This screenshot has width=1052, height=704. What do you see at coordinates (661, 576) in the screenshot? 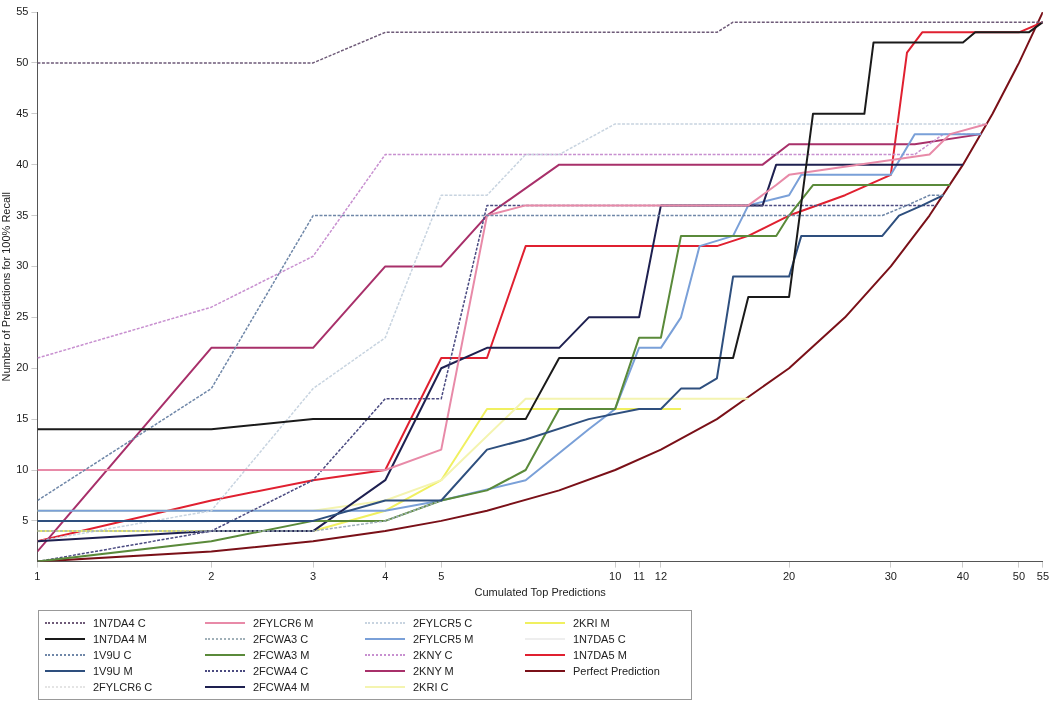
I see `x-tick-label: 12` at bounding box center [661, 576].